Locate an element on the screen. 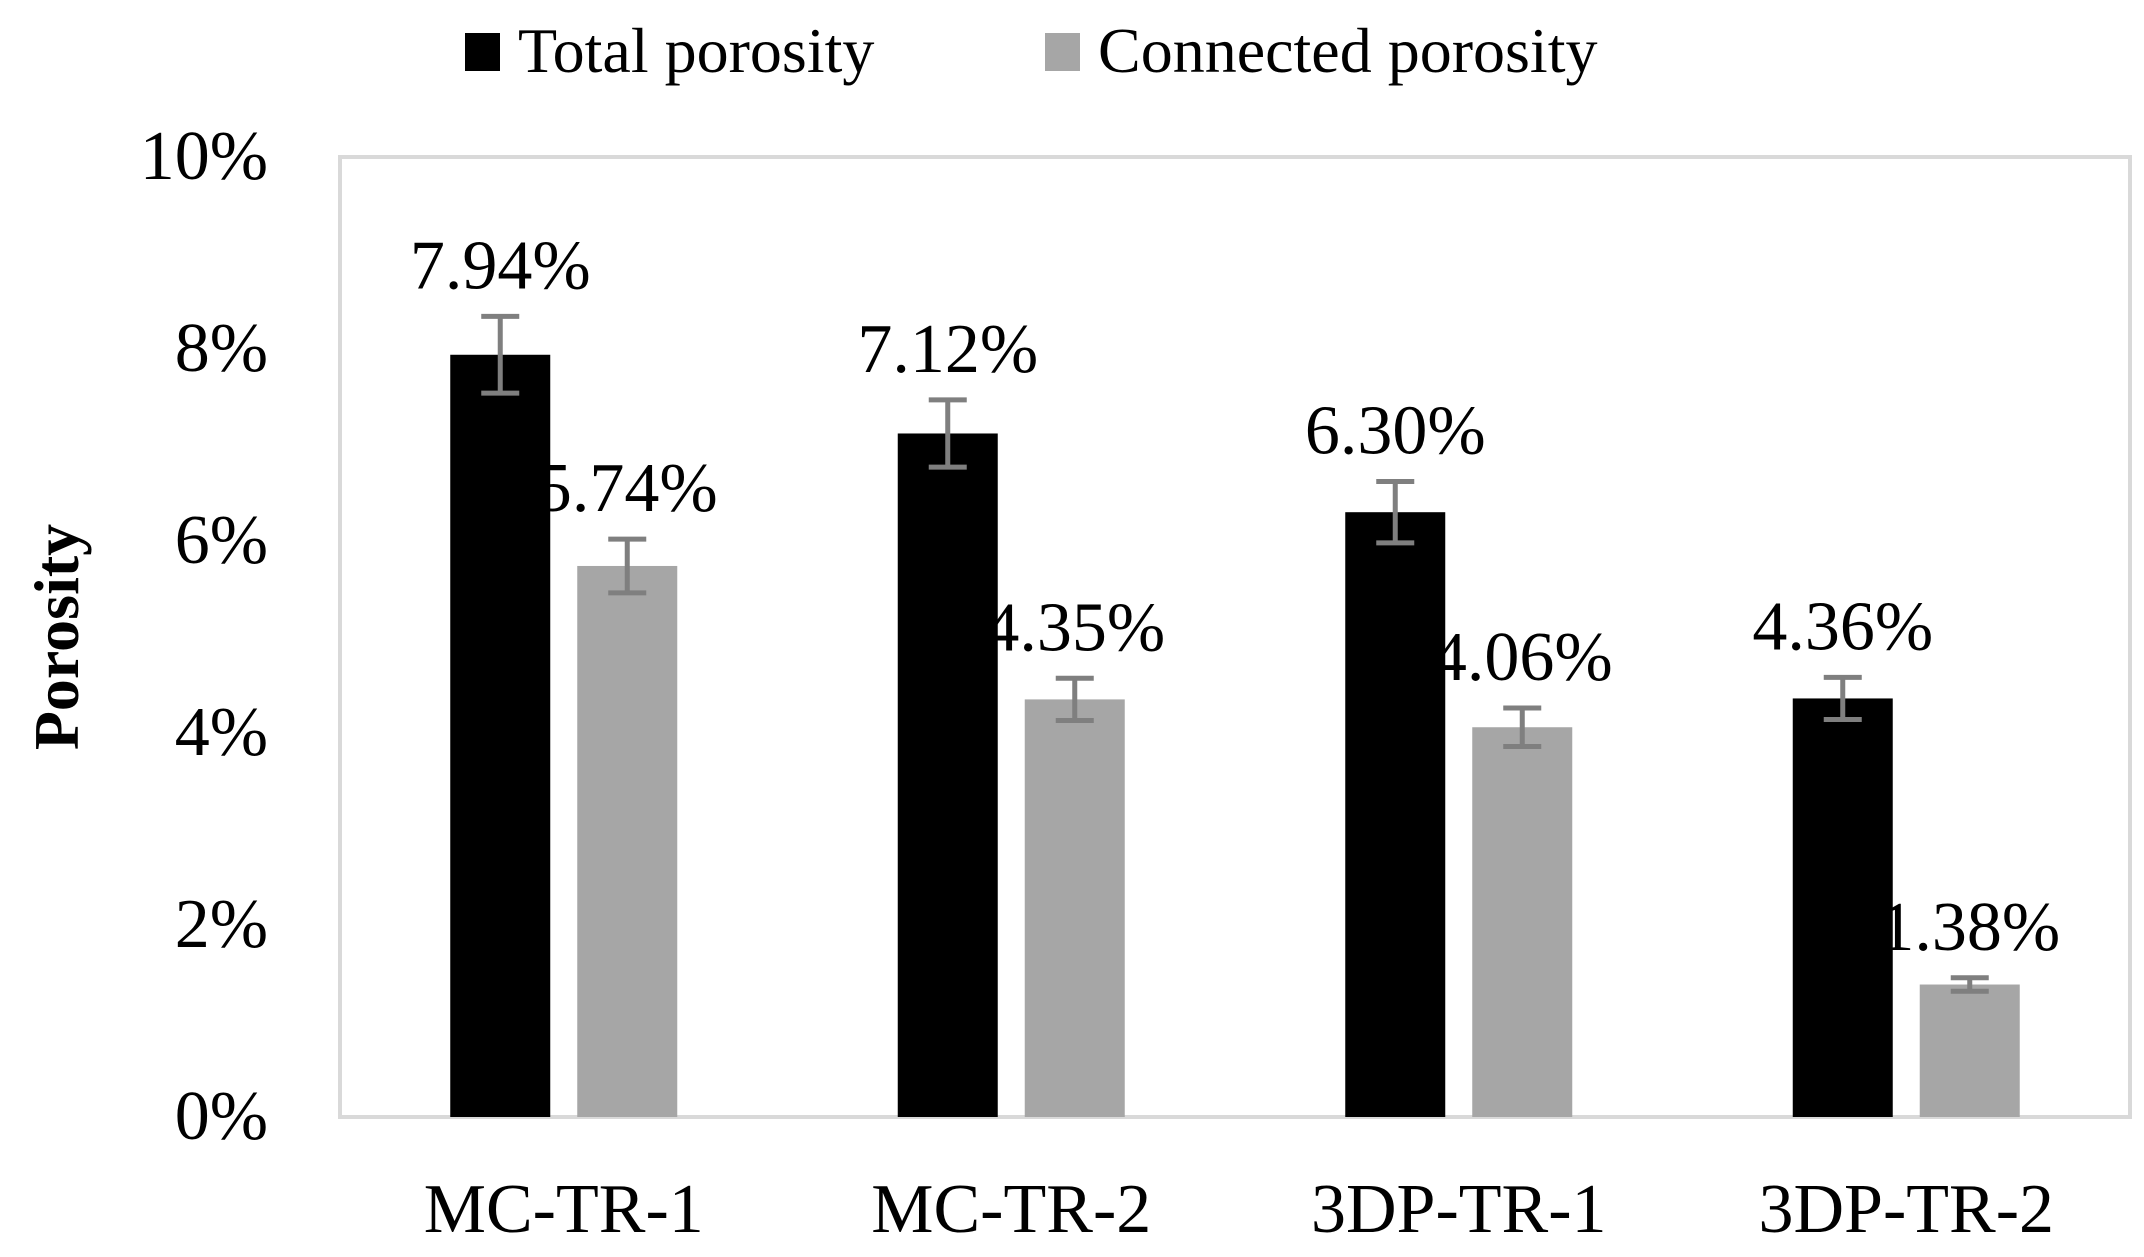 The image size is (2144, 1257). value-label: 4.36% is located at coordinates (1842, 626).